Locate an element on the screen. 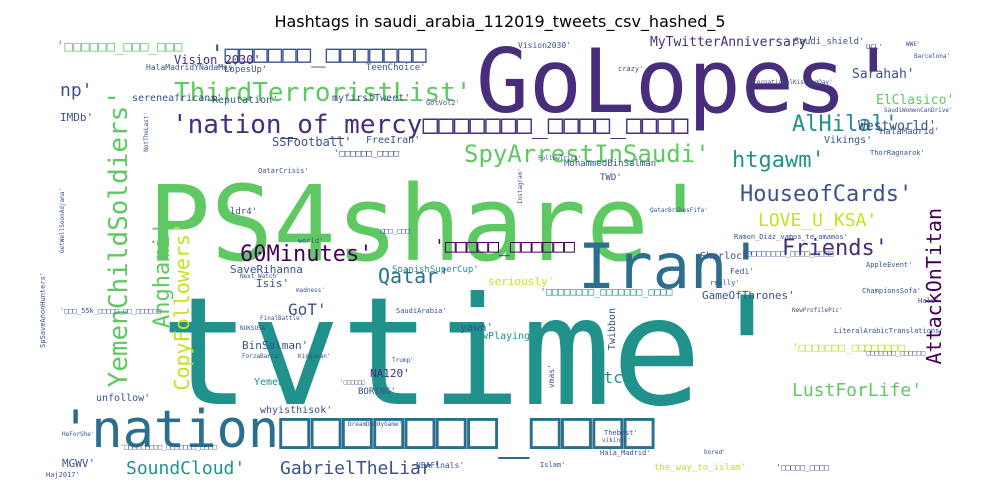 Image resolution: width=1000 pixels, height=500 pixels. word-arabic-top-left: '□□□□□□_□□□_□□□ is located at coordinates (119, 47).